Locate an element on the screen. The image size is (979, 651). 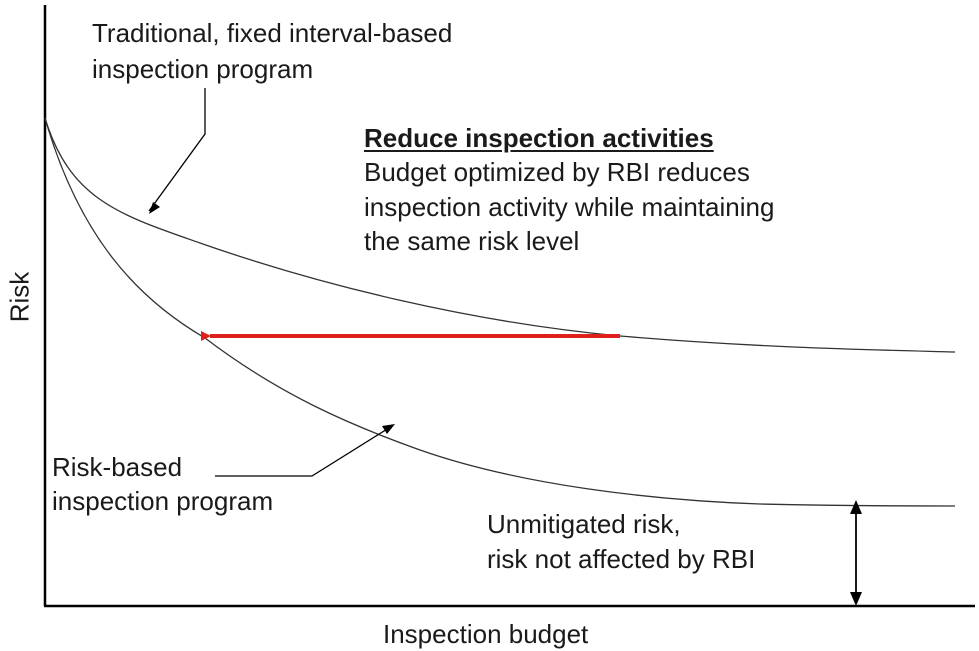
y-axis-label: Risk is located at coordinates (19, 297).